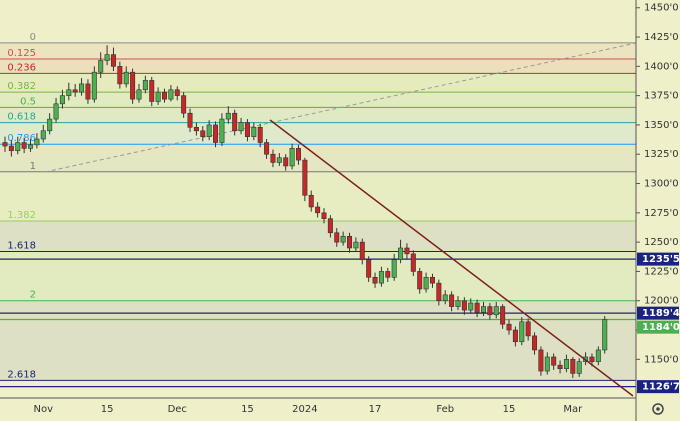  What do you see at coordinates (21, 86) in the screenshot?
I see `fib-label: 0.382` at bounding box center [21, 86].